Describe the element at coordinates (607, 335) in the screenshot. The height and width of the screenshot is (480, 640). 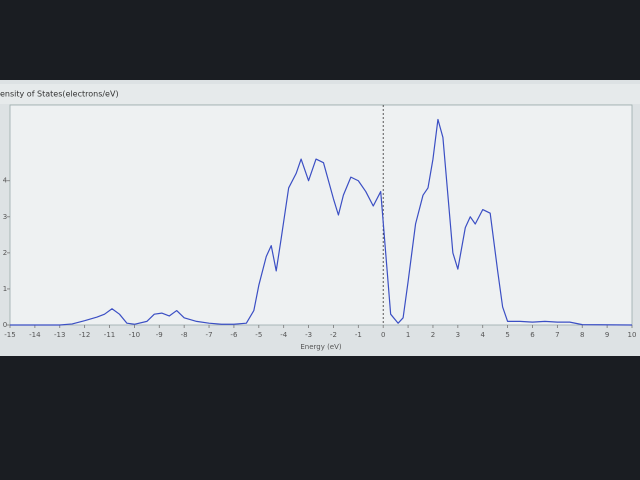
I see `x-tick-label: 9` at that location.